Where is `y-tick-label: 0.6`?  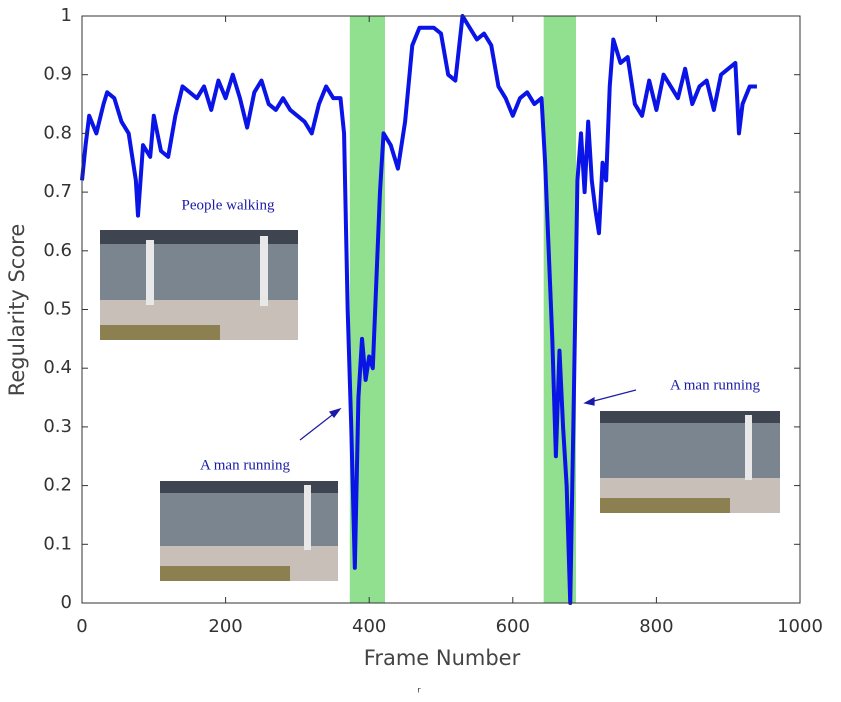
y-tick-label: 0.6 is located at coordinates (57, 250).